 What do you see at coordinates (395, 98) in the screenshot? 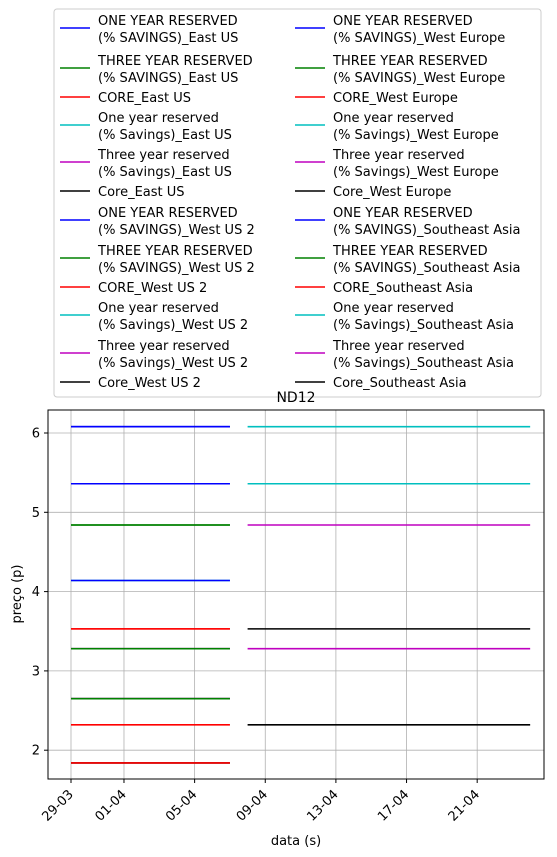
I see `legend-label: CORE_West Europe` at bounding box center [395, 98].